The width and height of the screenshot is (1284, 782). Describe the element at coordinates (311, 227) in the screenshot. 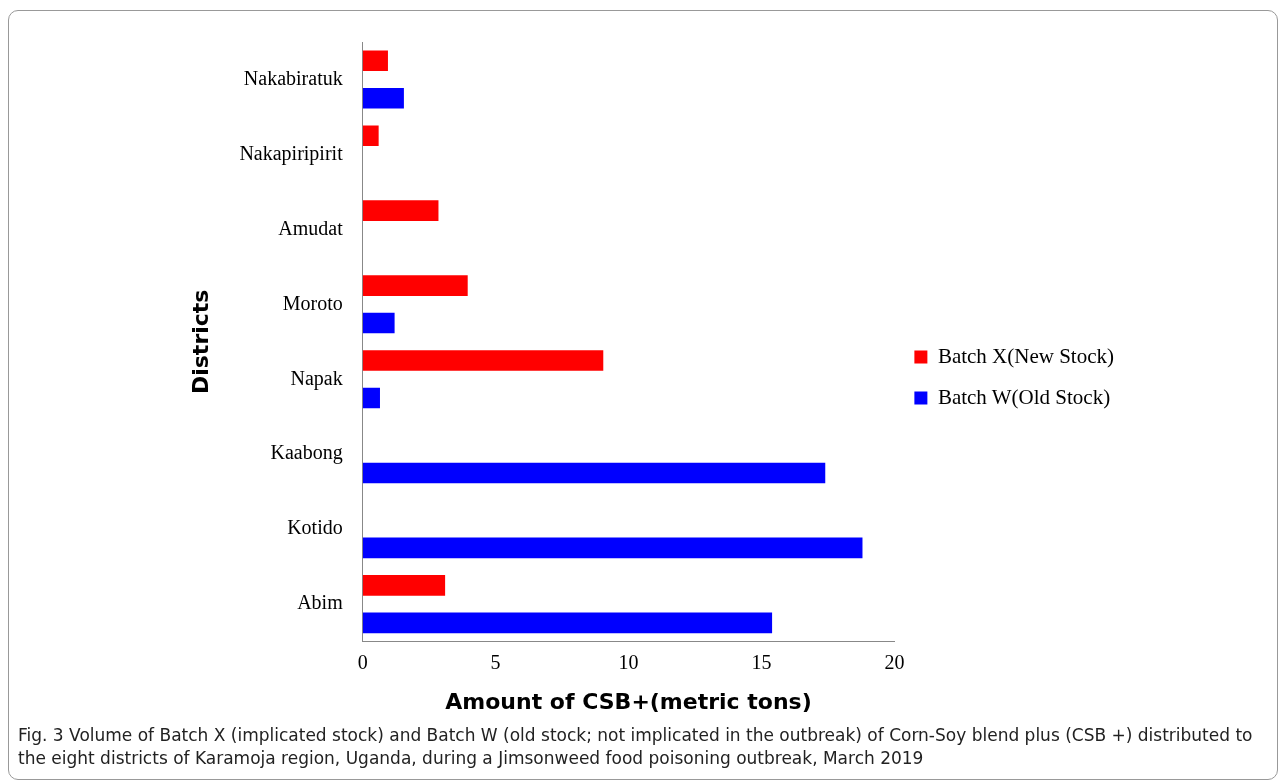

I see `y-tick-label: Amudat` at that location.